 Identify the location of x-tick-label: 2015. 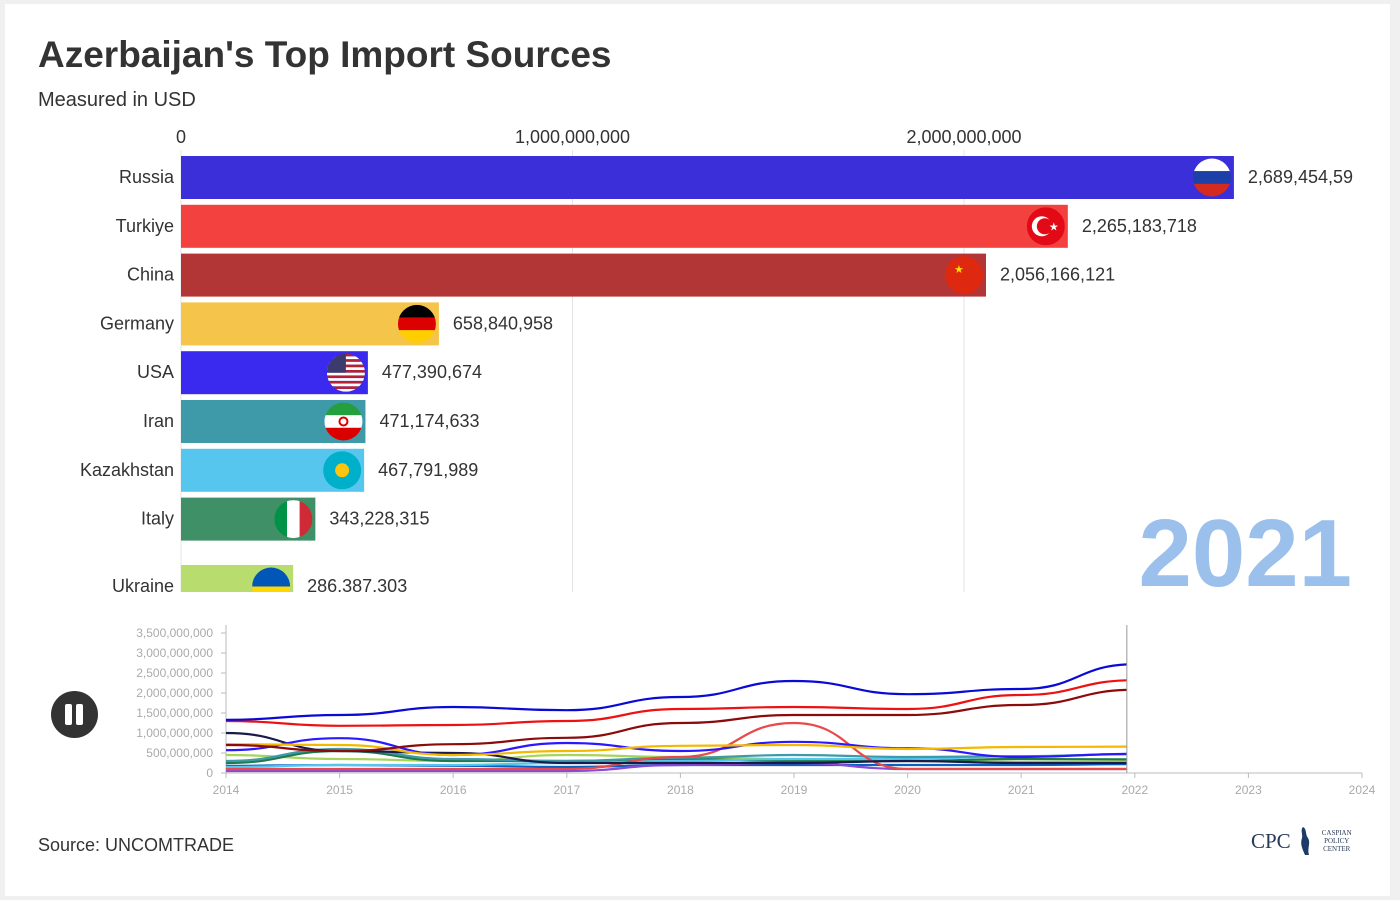
(339, 790).